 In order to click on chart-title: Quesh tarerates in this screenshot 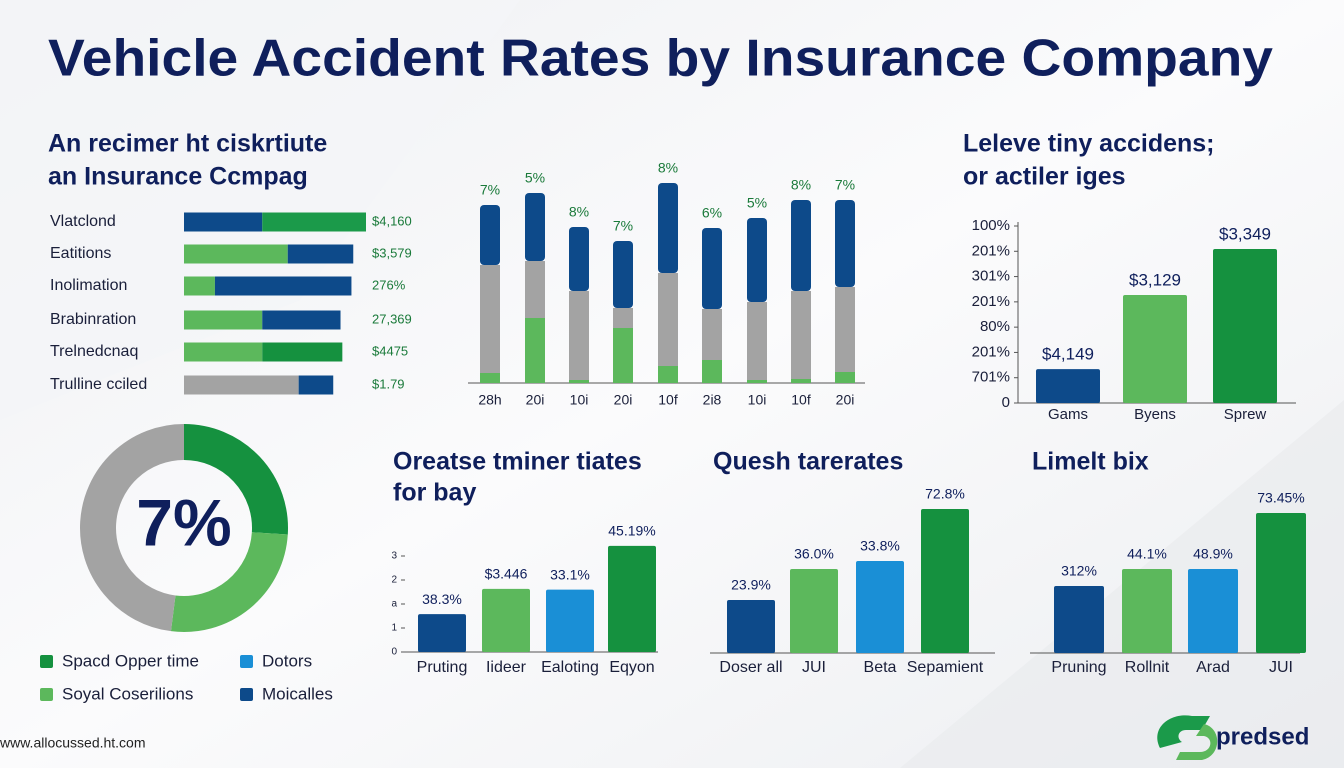, I will do `click(808, 462)`.